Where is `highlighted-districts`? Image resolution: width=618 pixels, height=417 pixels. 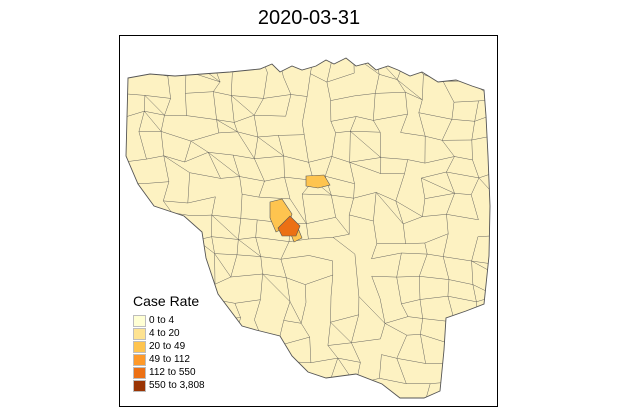 highlighted-districts is located at coordinates (300, 208).